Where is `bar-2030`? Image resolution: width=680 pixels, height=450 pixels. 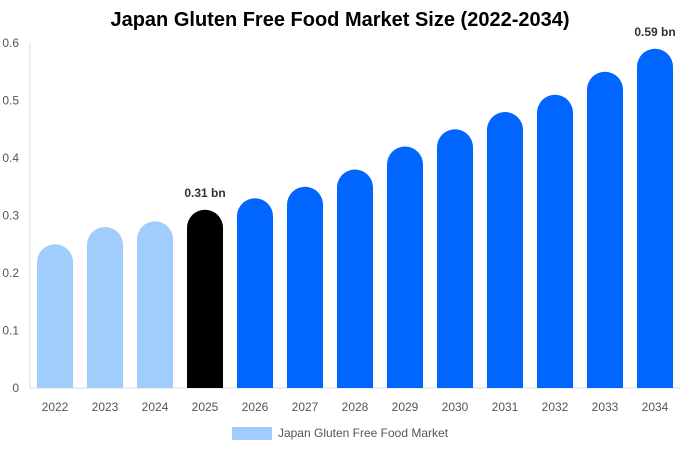
bar-2030 is located at coordinates (455, 258).